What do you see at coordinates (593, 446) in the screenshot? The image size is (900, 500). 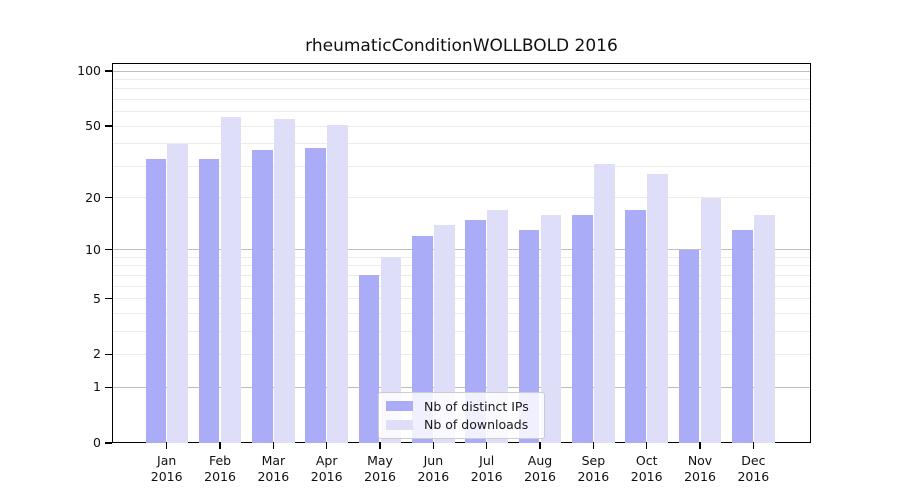 I see `x-tick-sep` at bounding box center [593, 446].